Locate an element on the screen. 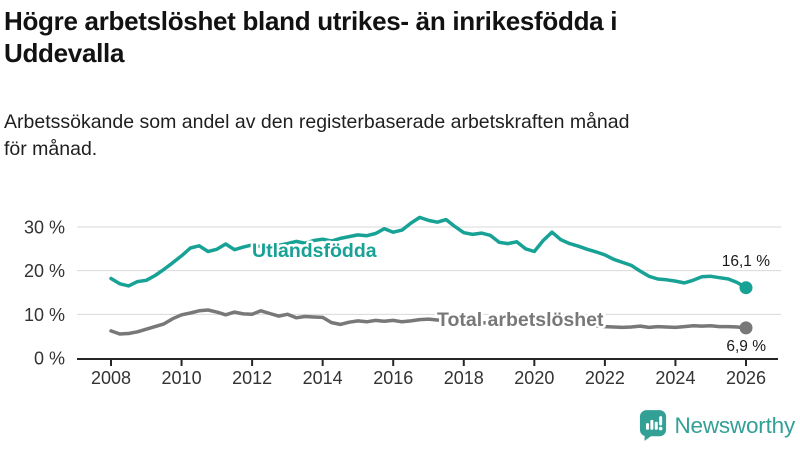 The image size is (800, 450). series-label-total-arbetsloshet: Total arbetslöshet is located at coordinates (520, 320).